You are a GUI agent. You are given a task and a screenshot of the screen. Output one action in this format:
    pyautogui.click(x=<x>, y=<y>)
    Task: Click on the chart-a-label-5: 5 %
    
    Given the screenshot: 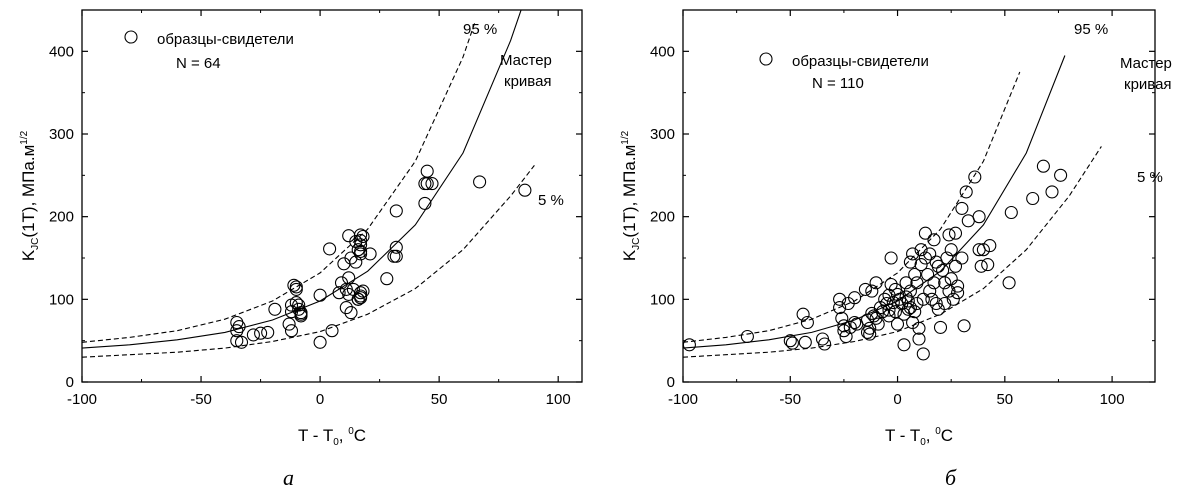 What is the action you would take?
    pyautogui.click(x=551, y=200)
    